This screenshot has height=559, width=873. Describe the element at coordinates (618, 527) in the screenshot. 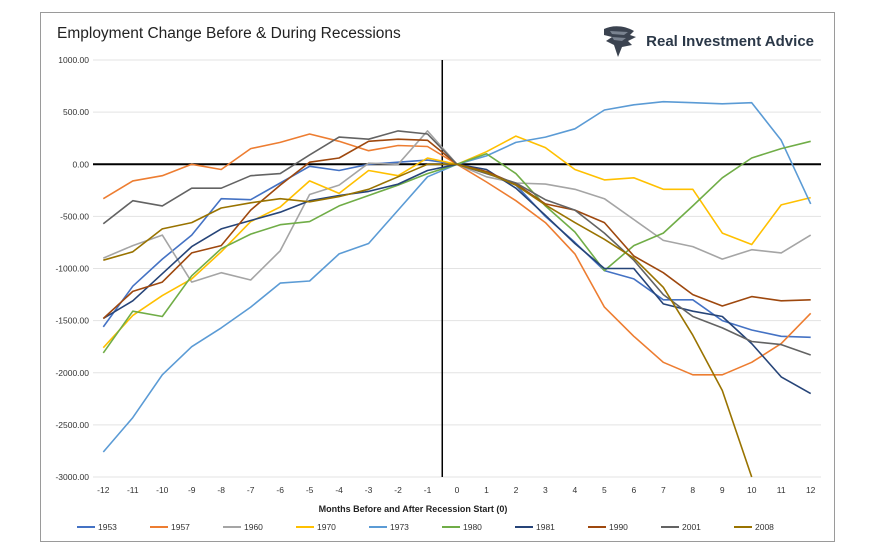

I see `legend-label: 1990` at that location.